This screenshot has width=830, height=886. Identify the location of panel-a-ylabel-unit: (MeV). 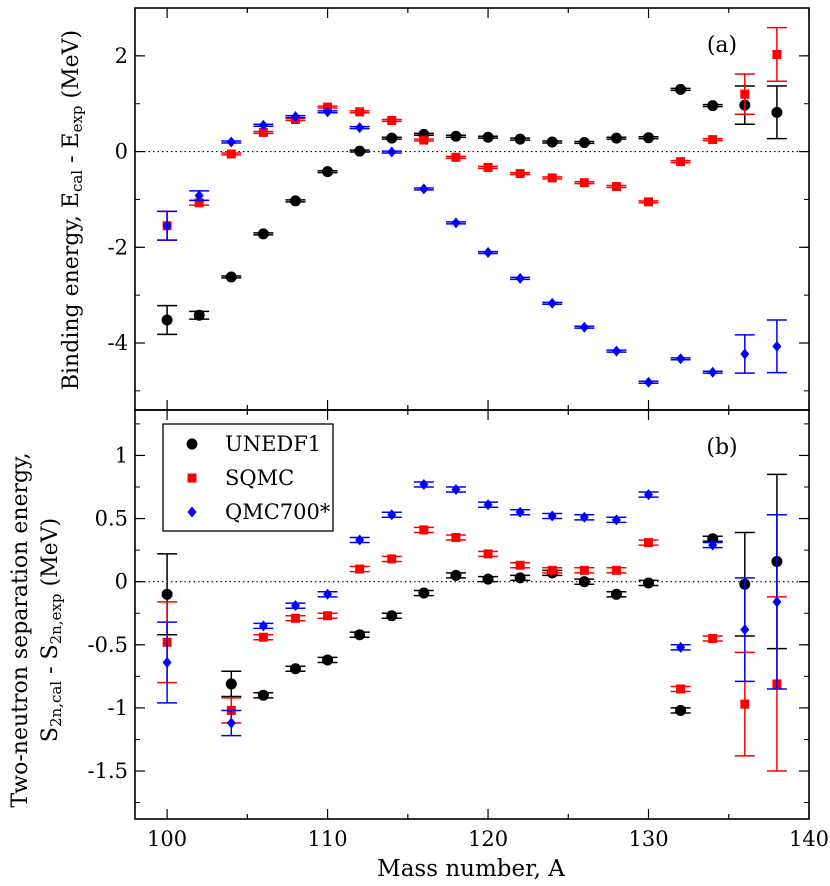
(71, 68).